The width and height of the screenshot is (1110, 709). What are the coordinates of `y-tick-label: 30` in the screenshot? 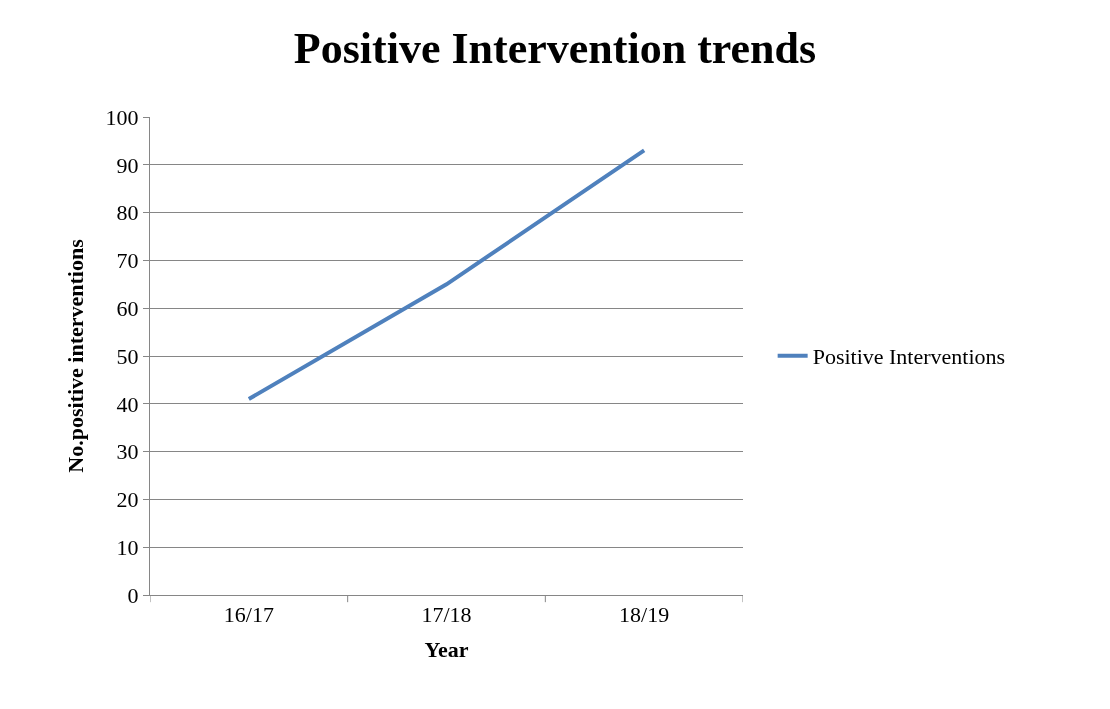 It's located at (127, 452).